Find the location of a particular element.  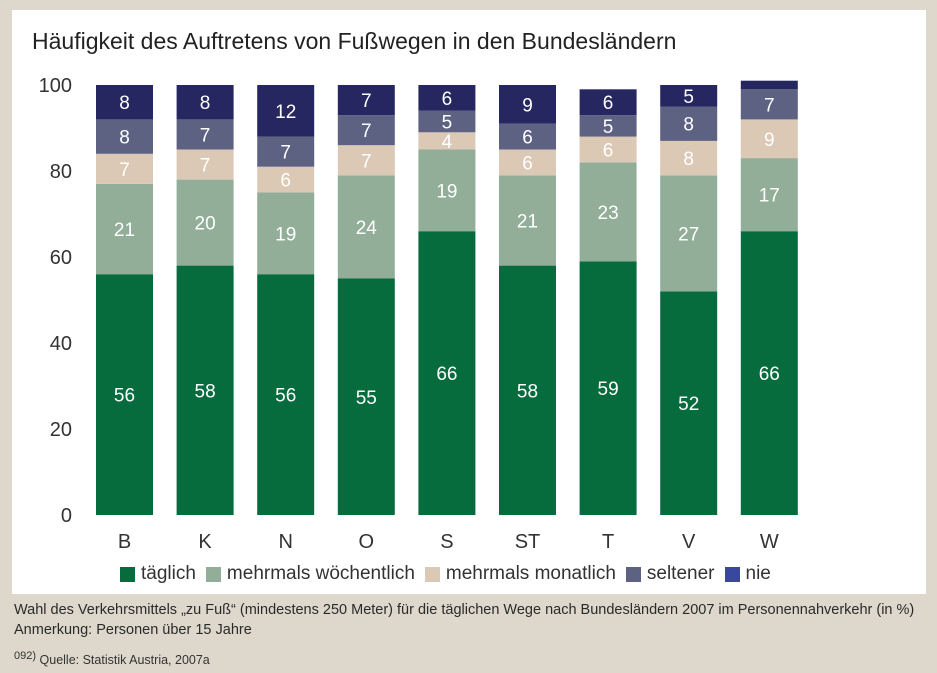

y-tick-label: 80 is located at coordinates (61, 172).